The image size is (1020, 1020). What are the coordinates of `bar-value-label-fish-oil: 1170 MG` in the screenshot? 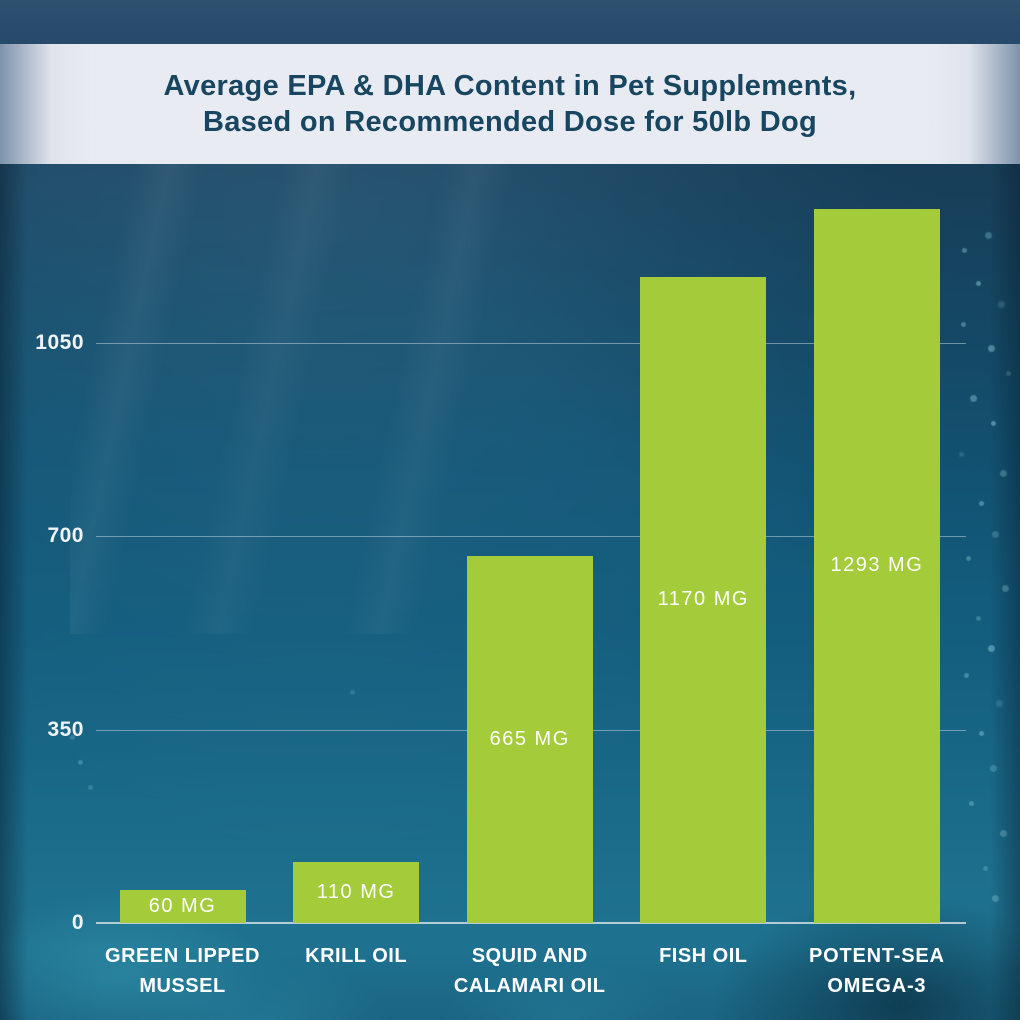 It's located at (703, 599).